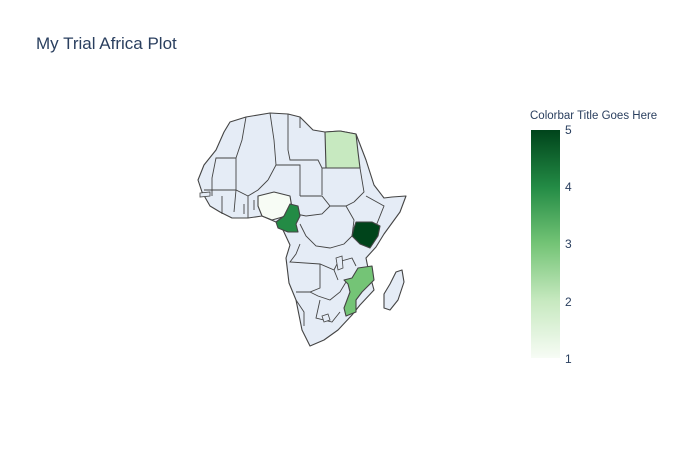 Image resolution: width=700 pixels, height=450 pixels. Describe the element at coordinates (394, 290) in the screenshot. I see `madagascar` at that location.